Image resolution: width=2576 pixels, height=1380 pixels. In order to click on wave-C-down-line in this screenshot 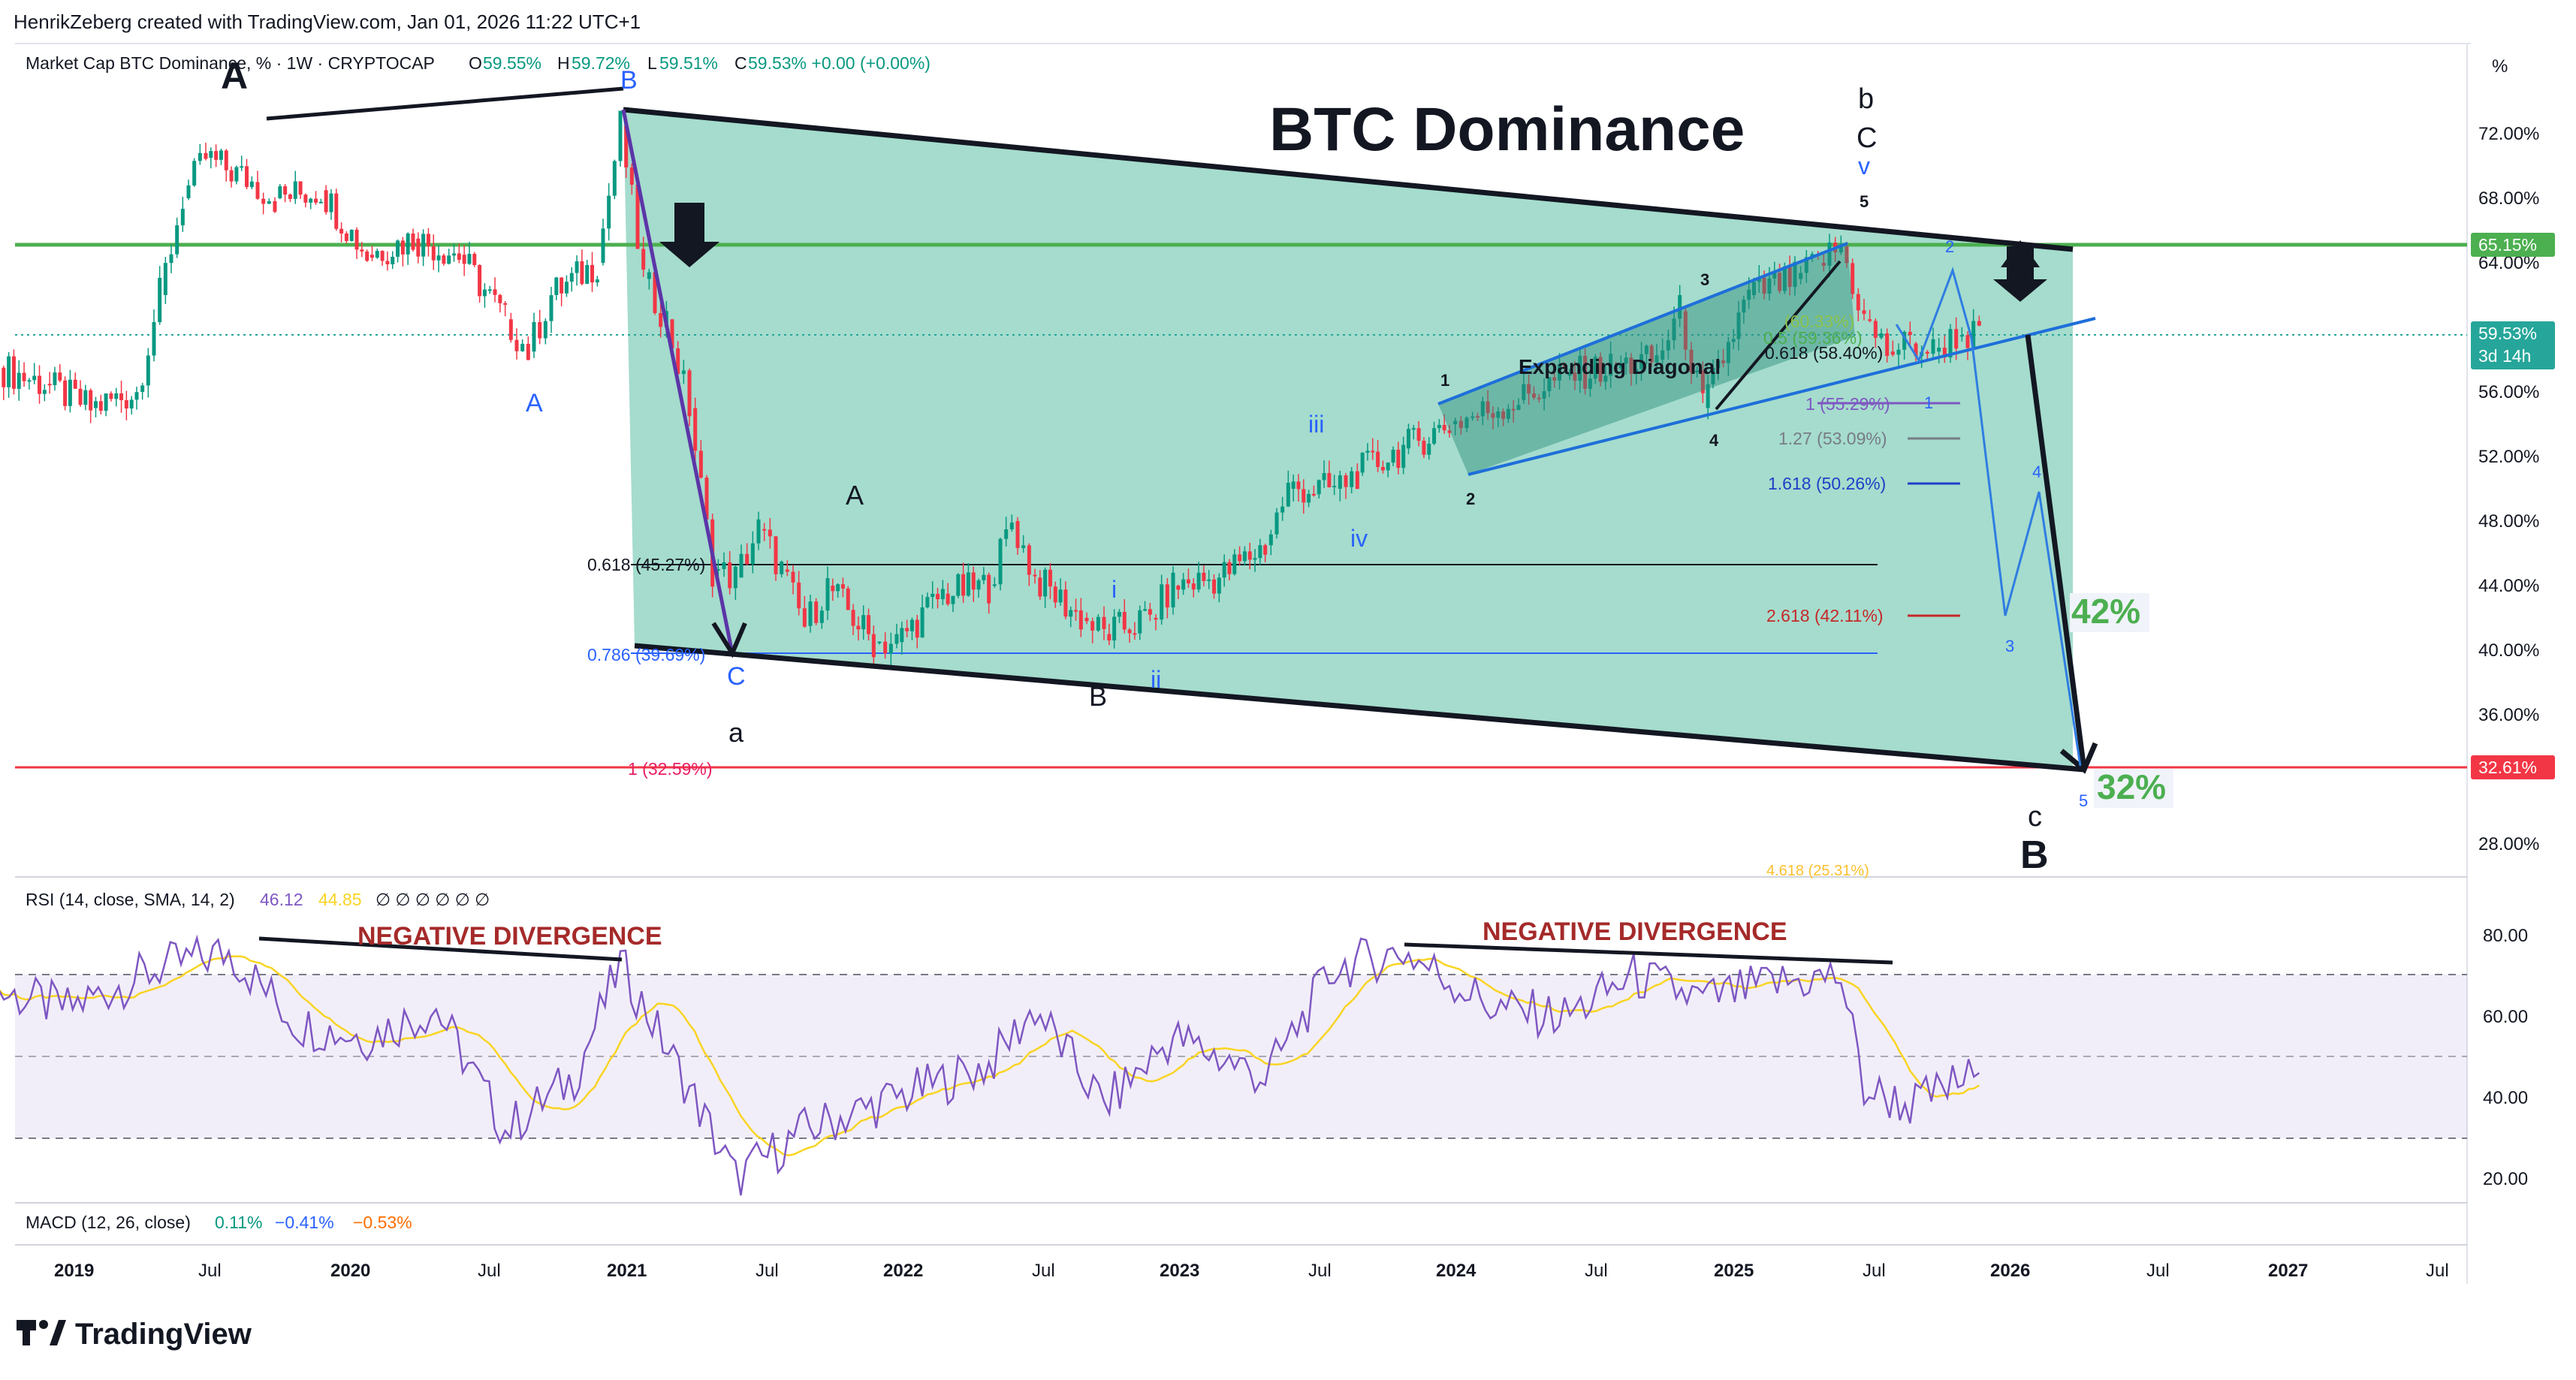, I will do `click(677, 381)`.